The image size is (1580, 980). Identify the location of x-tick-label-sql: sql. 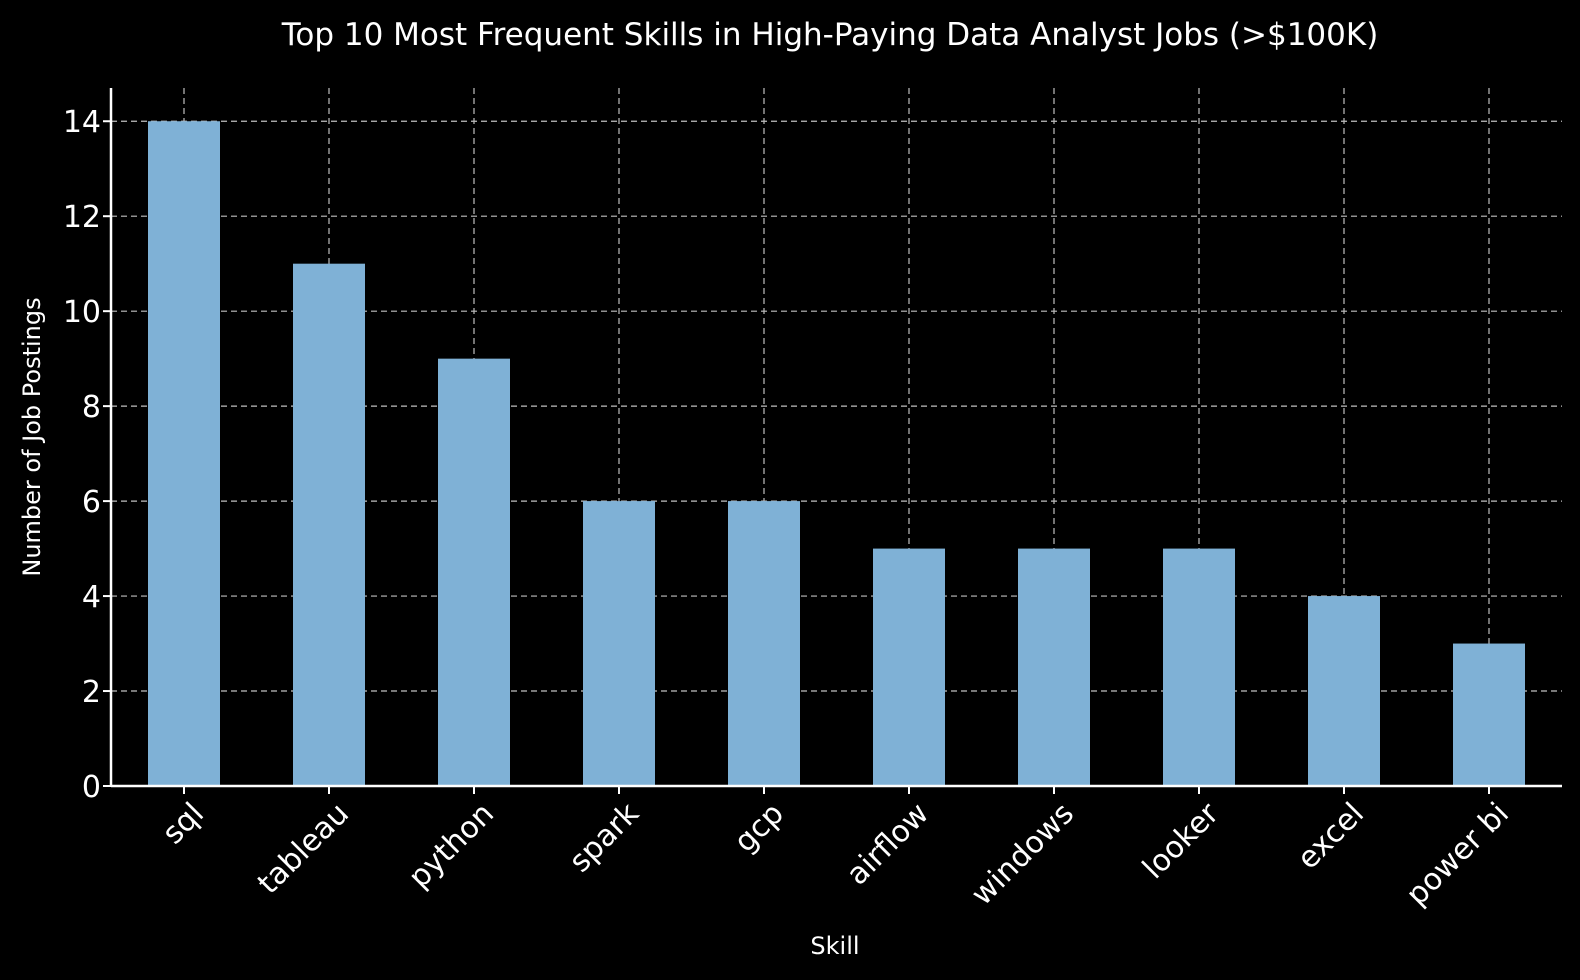
(183, 823).